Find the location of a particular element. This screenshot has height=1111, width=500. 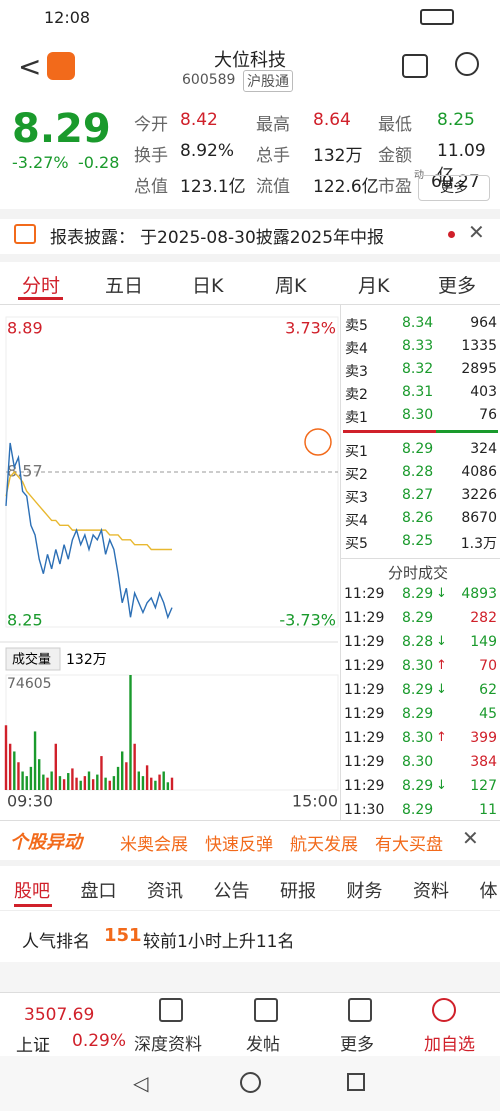

bottom-button: 加自选 is located at coordinates (449, 1045).